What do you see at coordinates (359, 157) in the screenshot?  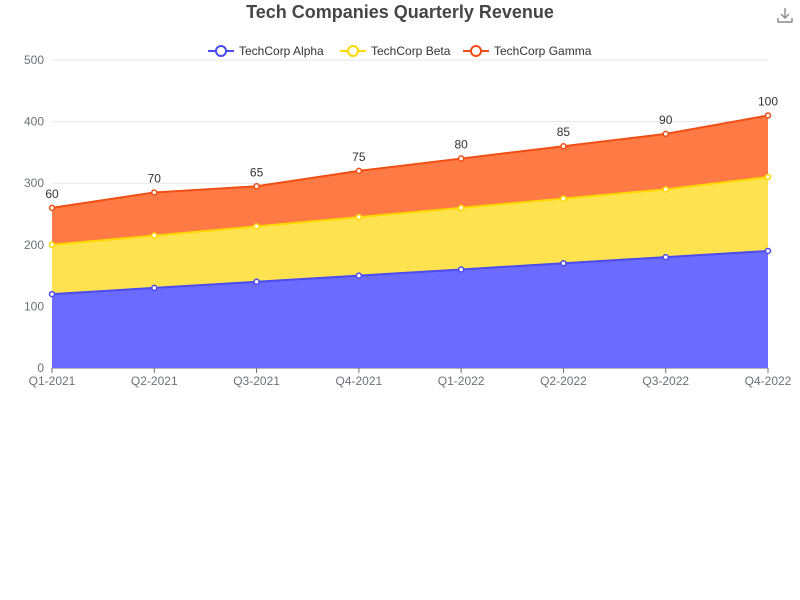 I see `data-label: 75` at bounding box center [359, 157].